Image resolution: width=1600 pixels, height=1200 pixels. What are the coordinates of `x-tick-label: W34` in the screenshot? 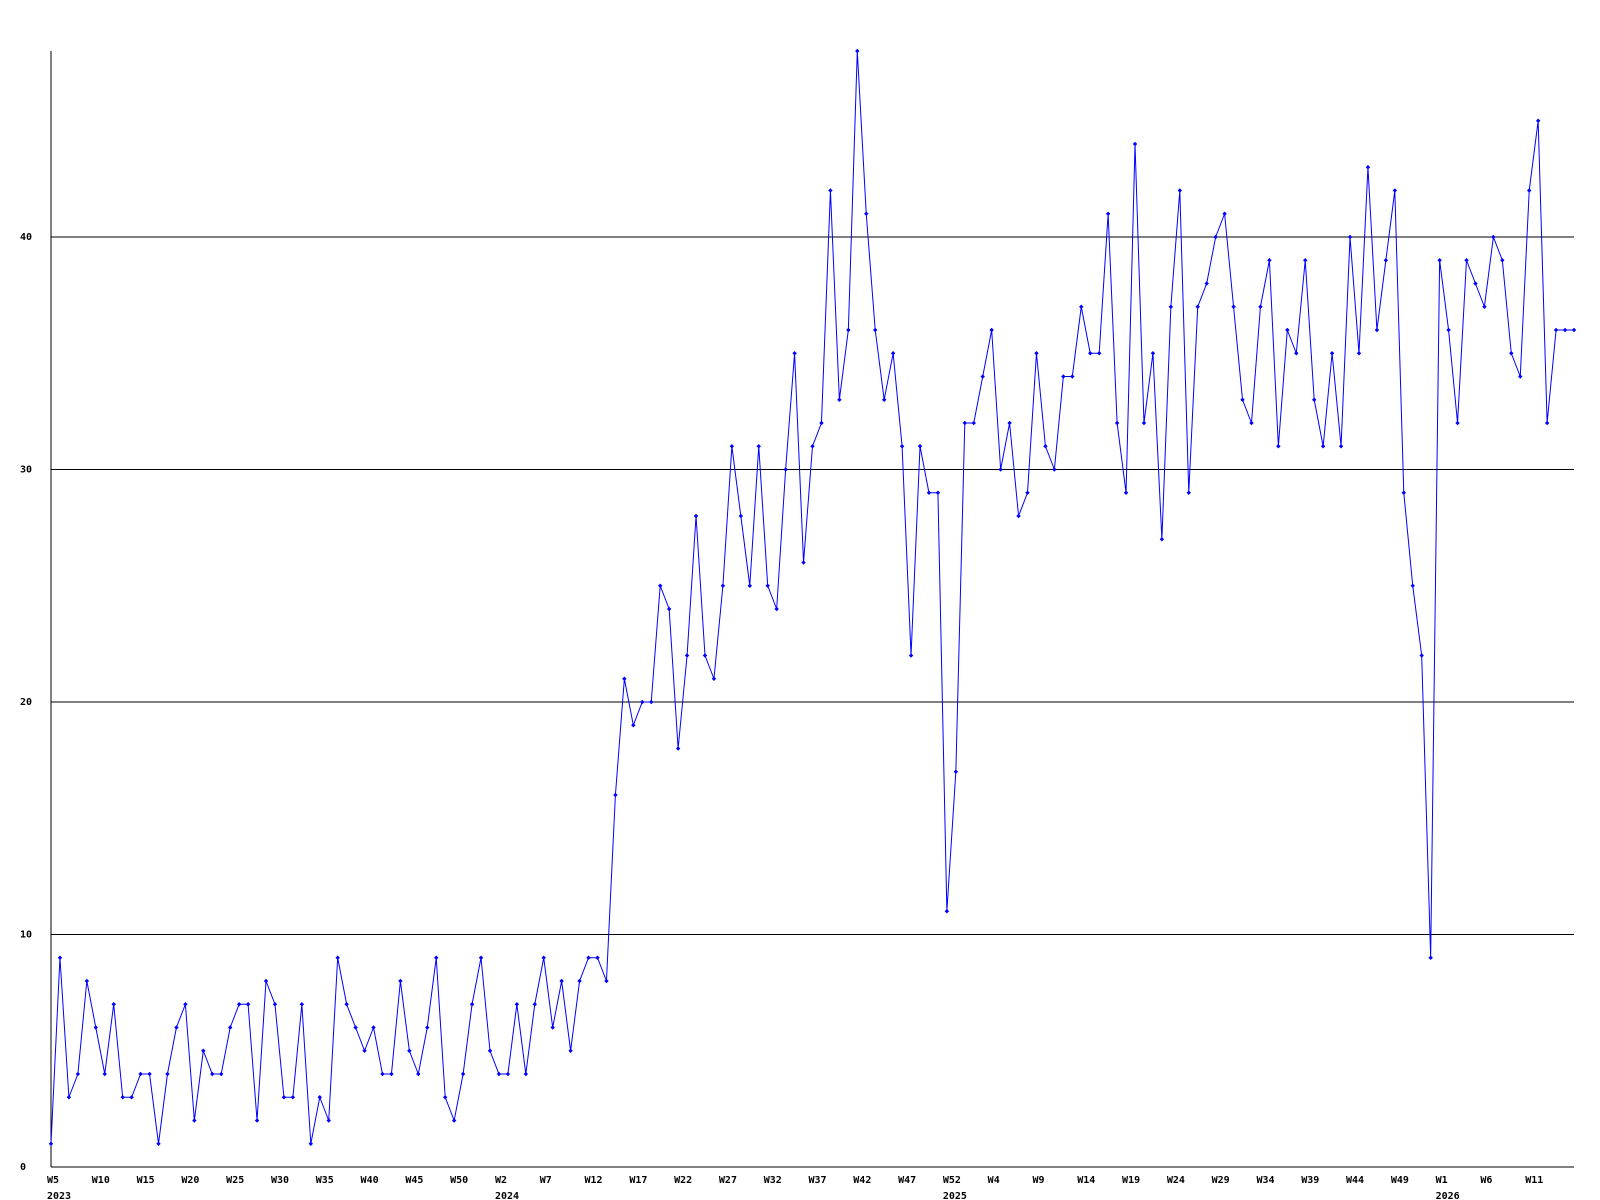 It's located at (1265, 1180).